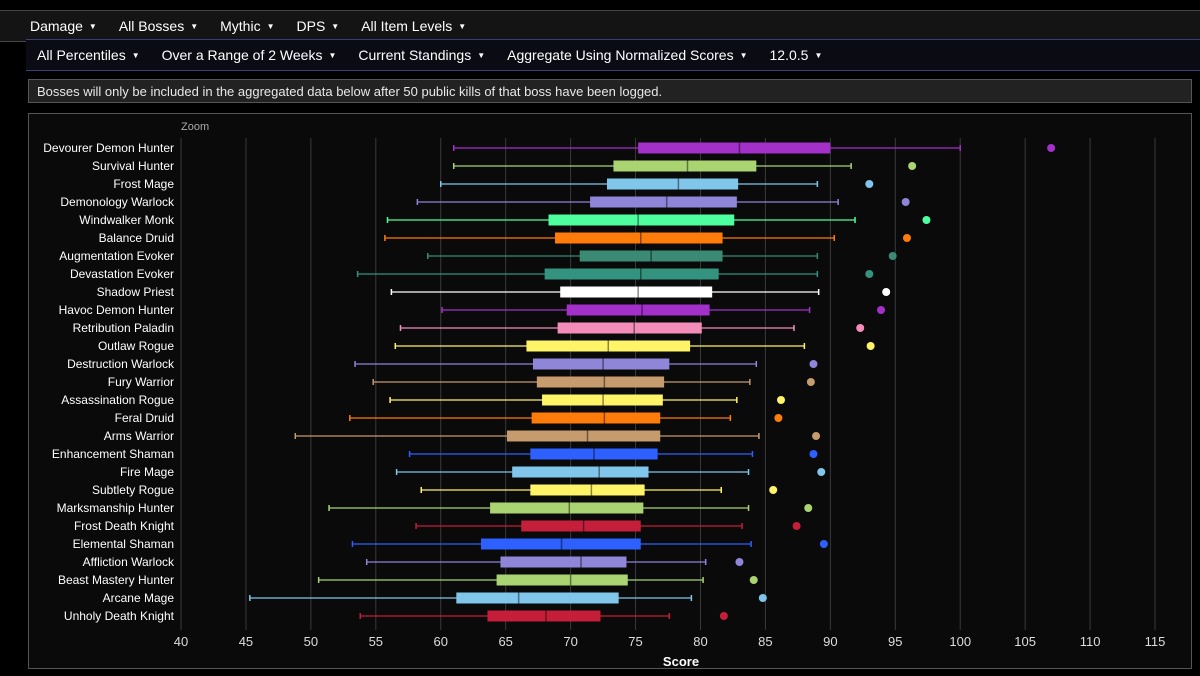 Image resolution: width=1200 pixels, height=676 pixels. Describe the element at coordinates (246, 641) in the screenshot. I see `x-tick-label: 45` at that location.